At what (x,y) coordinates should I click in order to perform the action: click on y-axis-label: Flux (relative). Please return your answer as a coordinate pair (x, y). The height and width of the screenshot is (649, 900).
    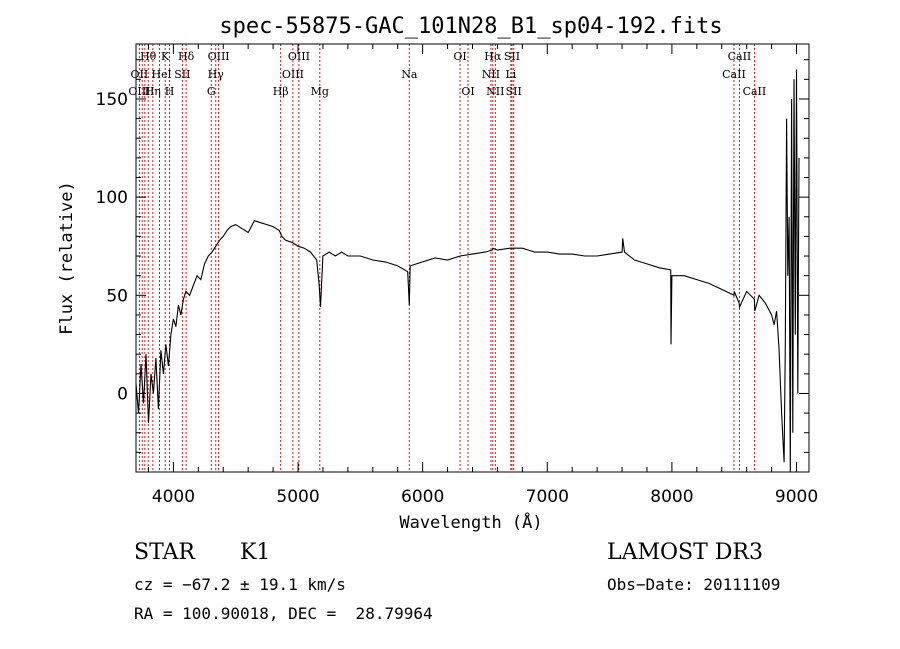
    Looking at the image, I should click on (67, 258).